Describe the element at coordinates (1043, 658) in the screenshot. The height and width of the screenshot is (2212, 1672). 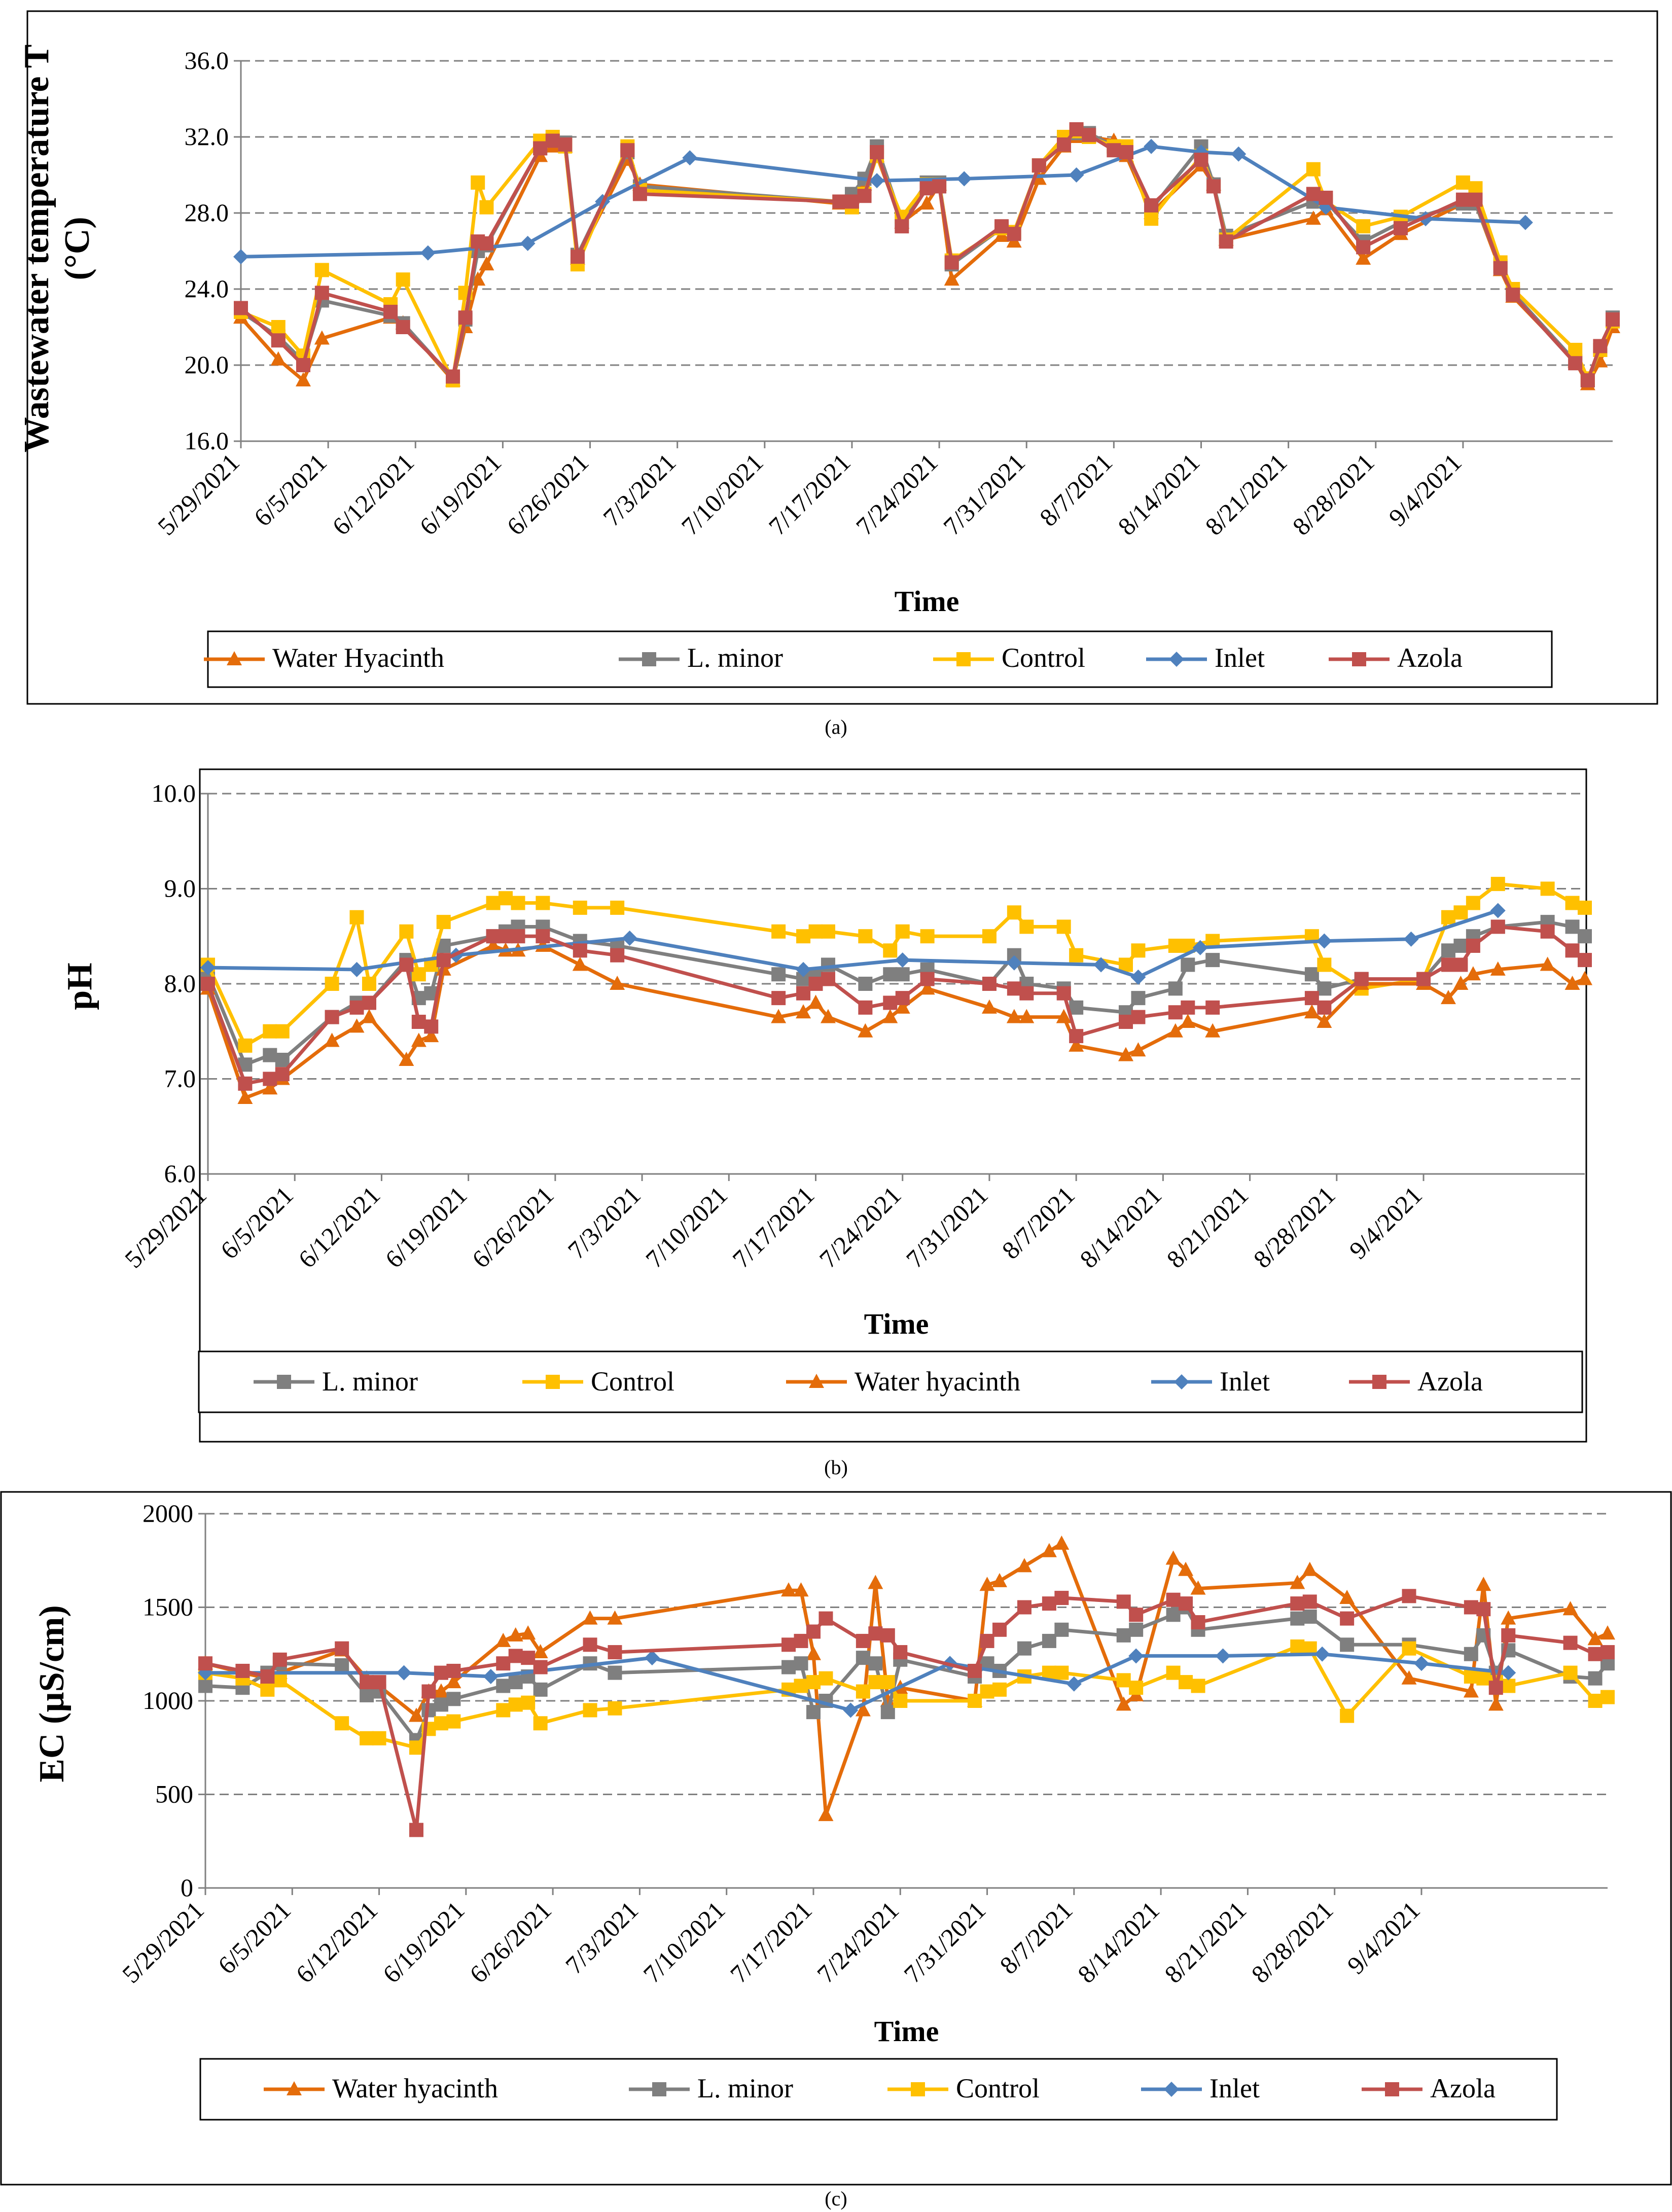
I see `legend-label: Control` at that location.